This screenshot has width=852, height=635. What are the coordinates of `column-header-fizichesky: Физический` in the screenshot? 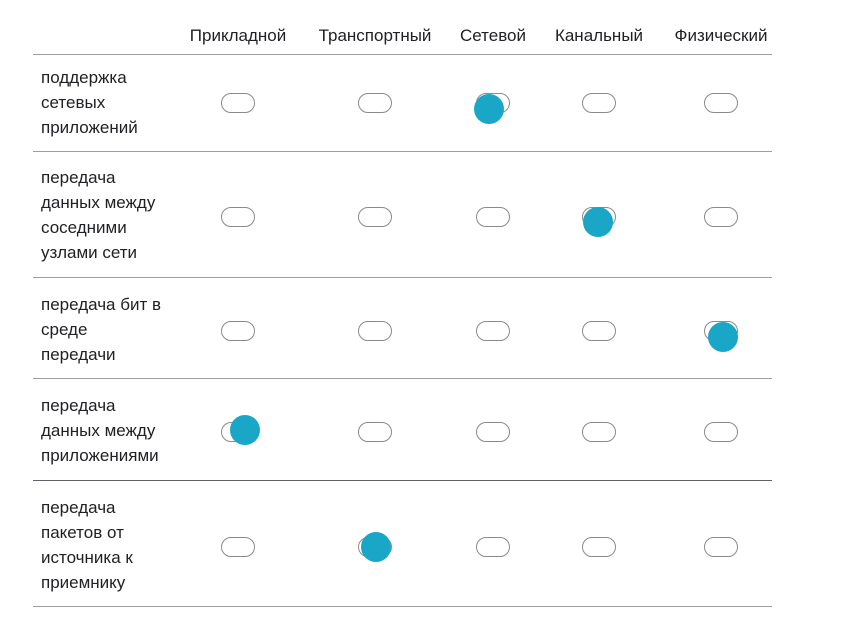 It's located at (721, 35).